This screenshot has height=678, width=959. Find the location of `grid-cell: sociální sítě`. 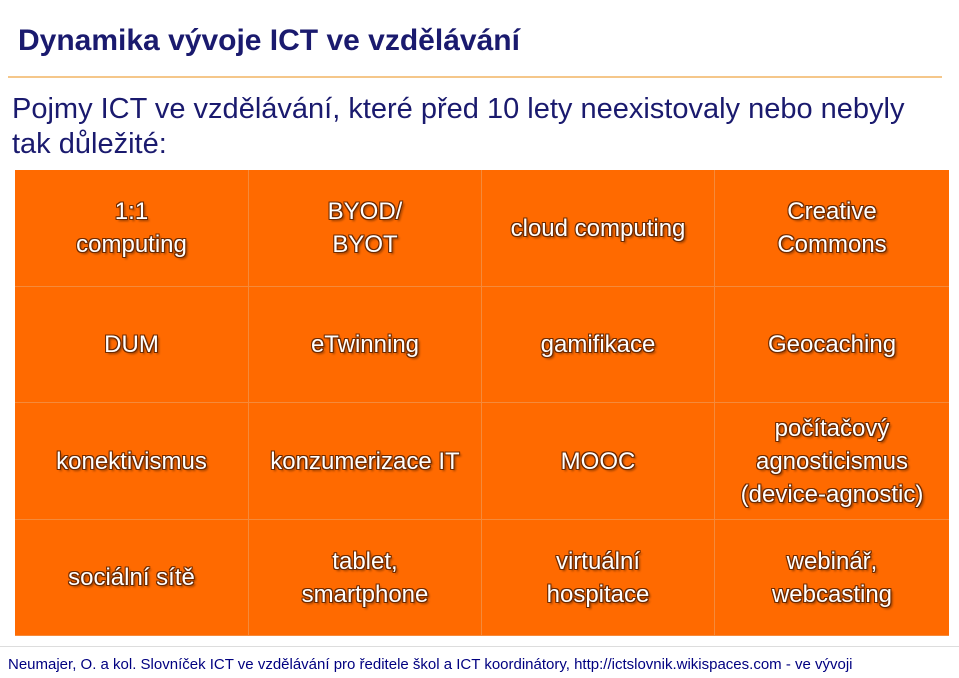

grid-cell: sociální sítě is located at coordinates (132, 578).